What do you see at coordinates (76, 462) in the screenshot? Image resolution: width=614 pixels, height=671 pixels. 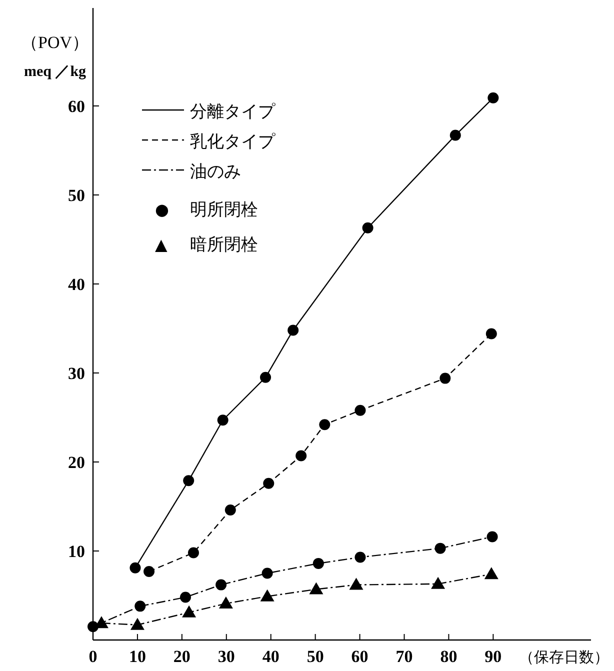 I see `y-tick-label: 20` at bounding box center [76, 462].